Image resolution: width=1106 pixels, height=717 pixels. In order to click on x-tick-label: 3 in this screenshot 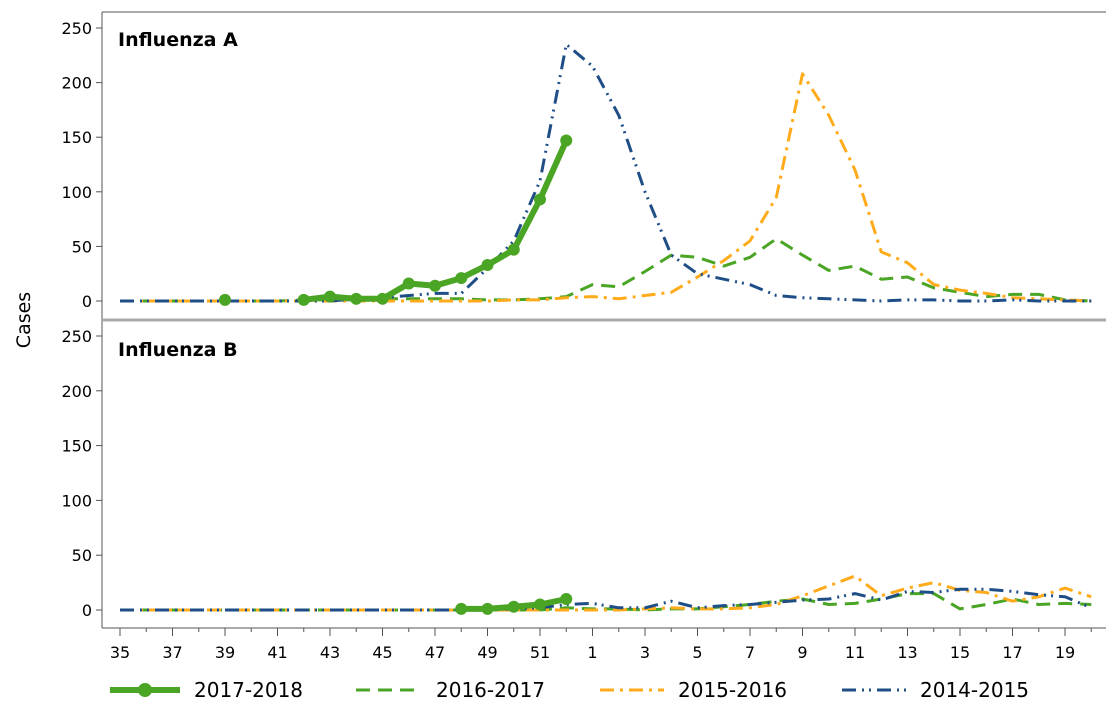, I will do `click(645, 652)`.